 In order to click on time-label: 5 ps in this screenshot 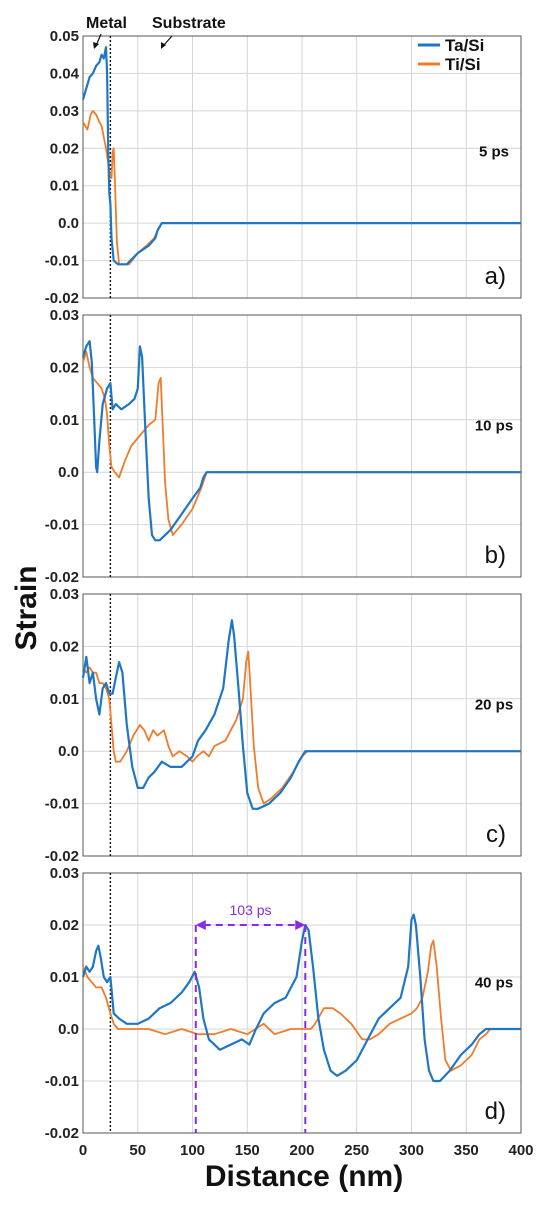, I will do `click(494, 152)`.